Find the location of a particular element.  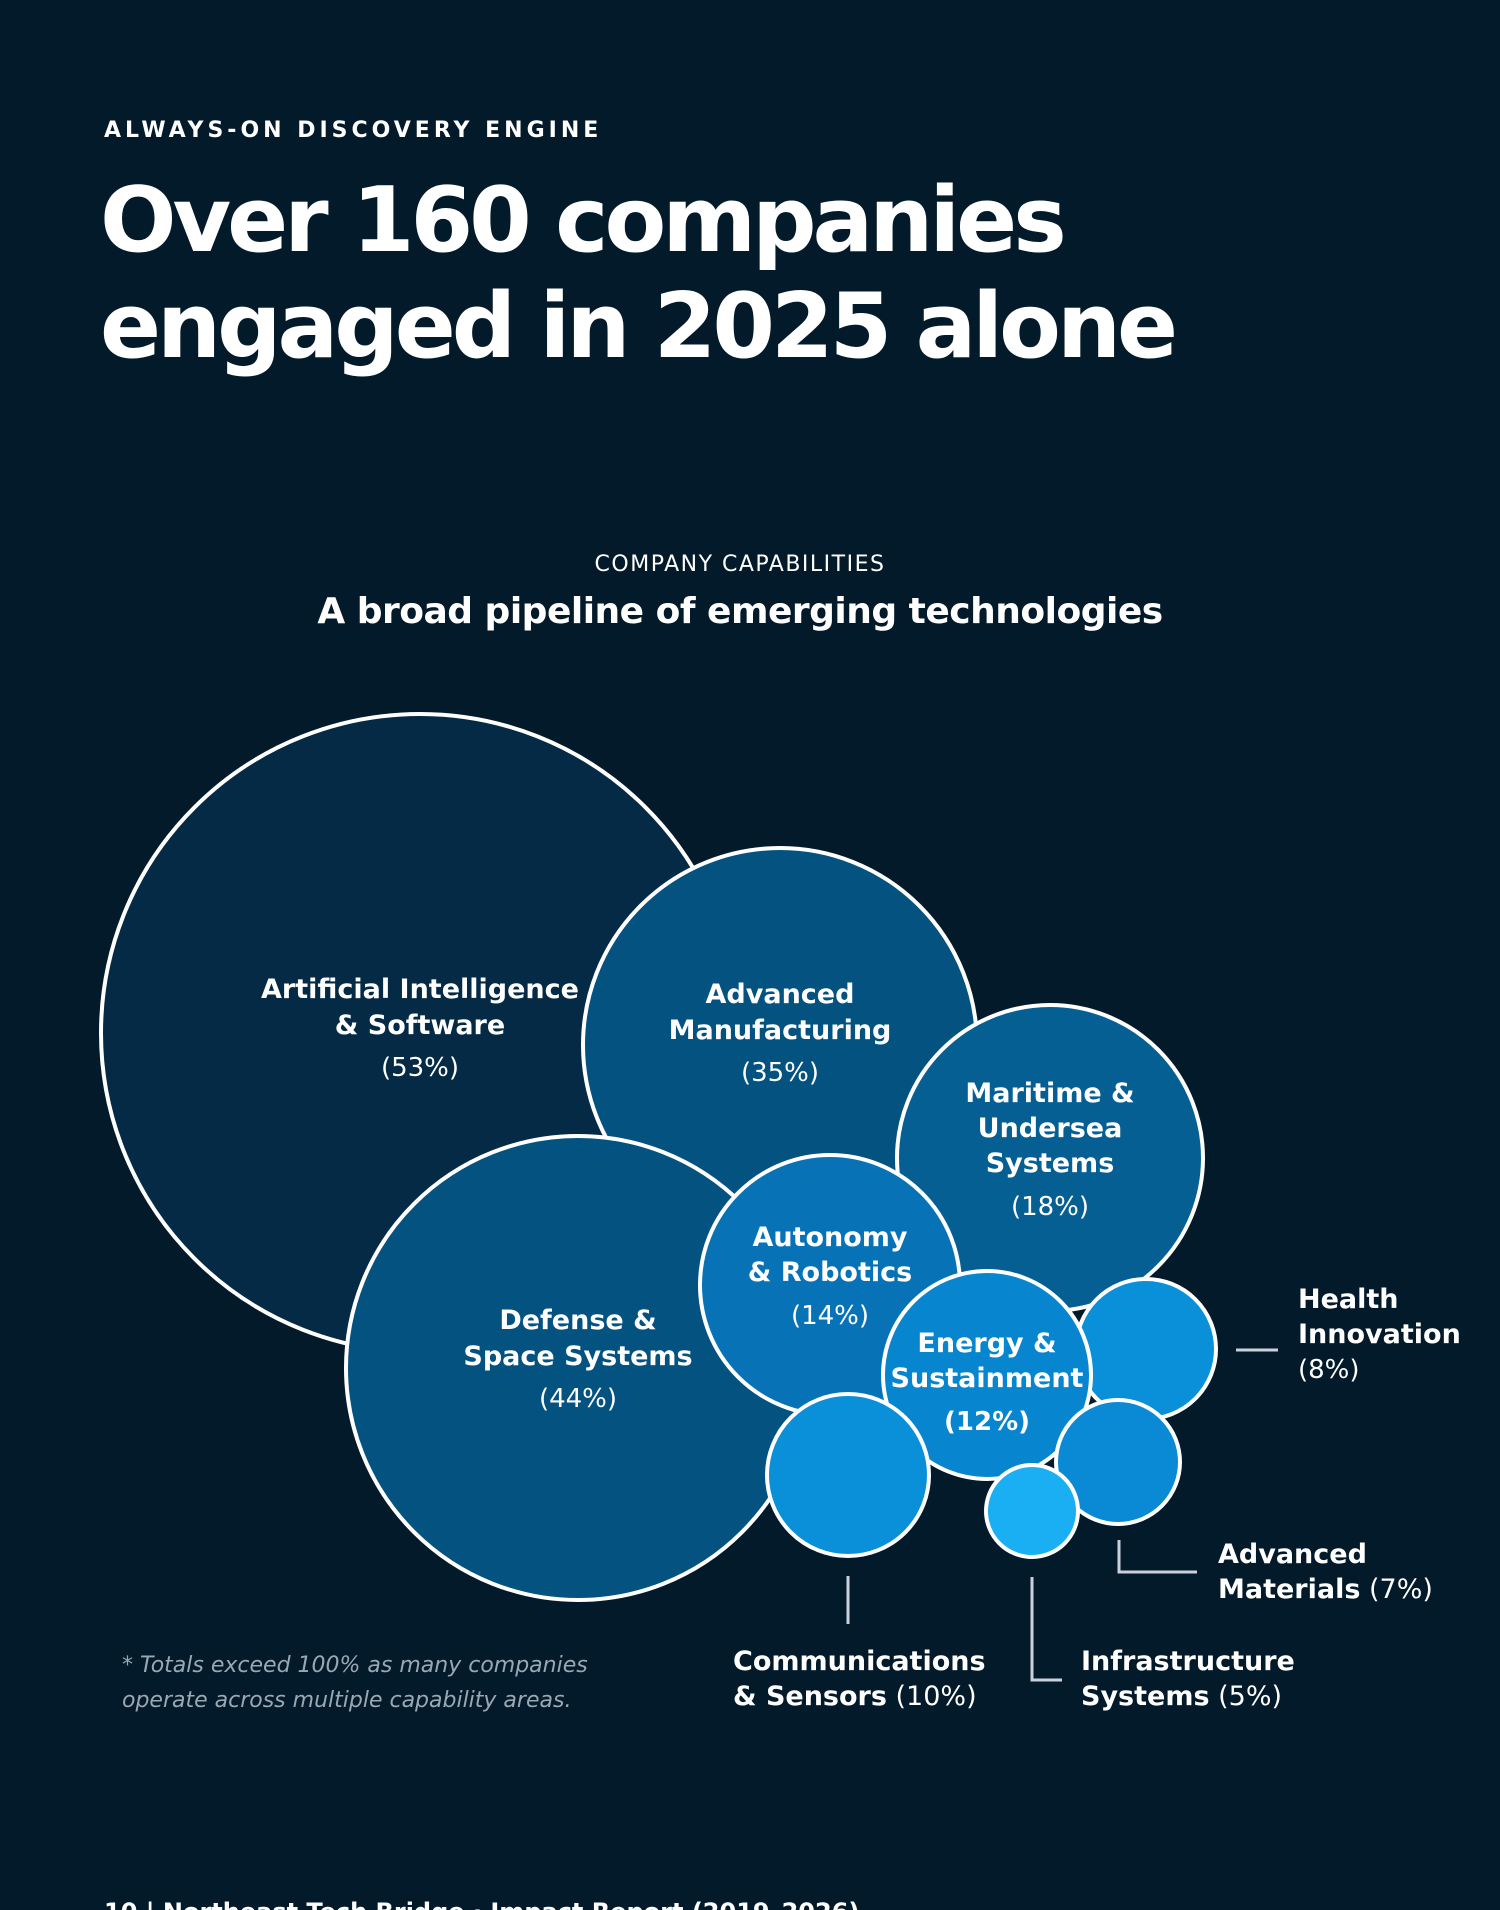

bubble-materials is located at coordinates (1118, 1462).